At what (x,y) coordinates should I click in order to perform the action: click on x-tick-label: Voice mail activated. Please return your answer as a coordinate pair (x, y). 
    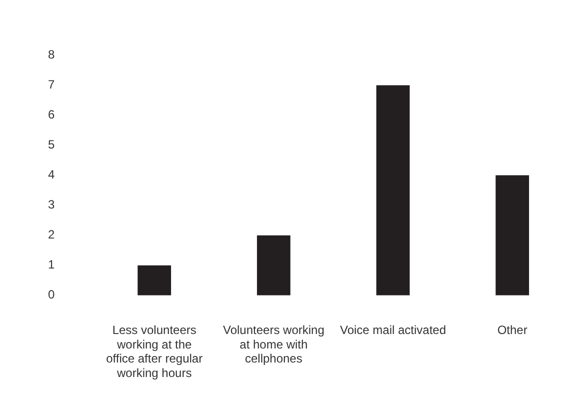
    Looking at the image, I should click on (393, 329).